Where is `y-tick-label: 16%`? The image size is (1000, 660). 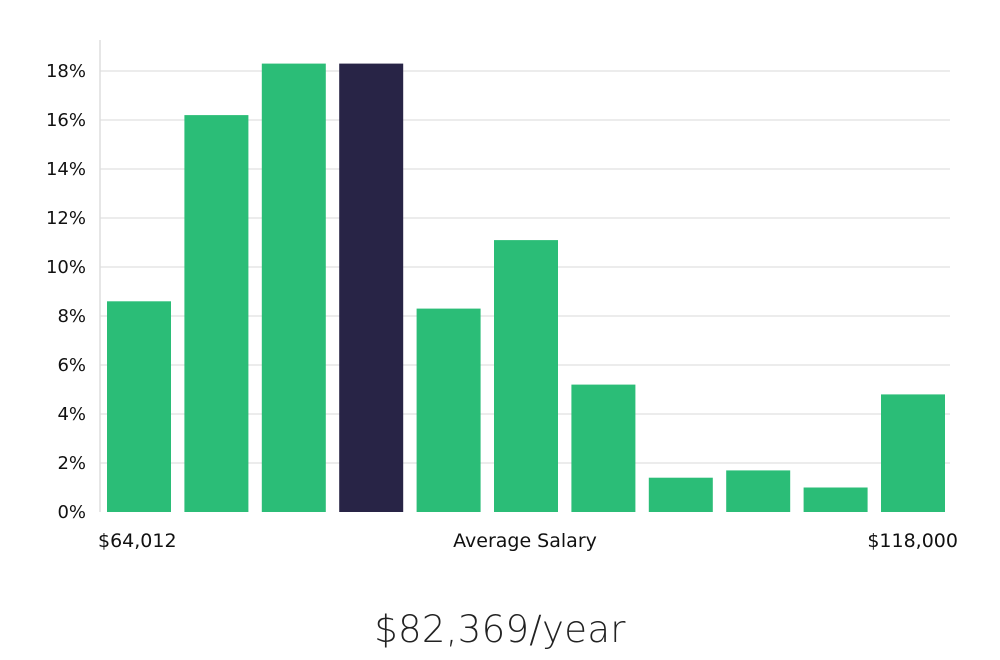 y-tick-label: 16% is located at coordinates (66, 120).